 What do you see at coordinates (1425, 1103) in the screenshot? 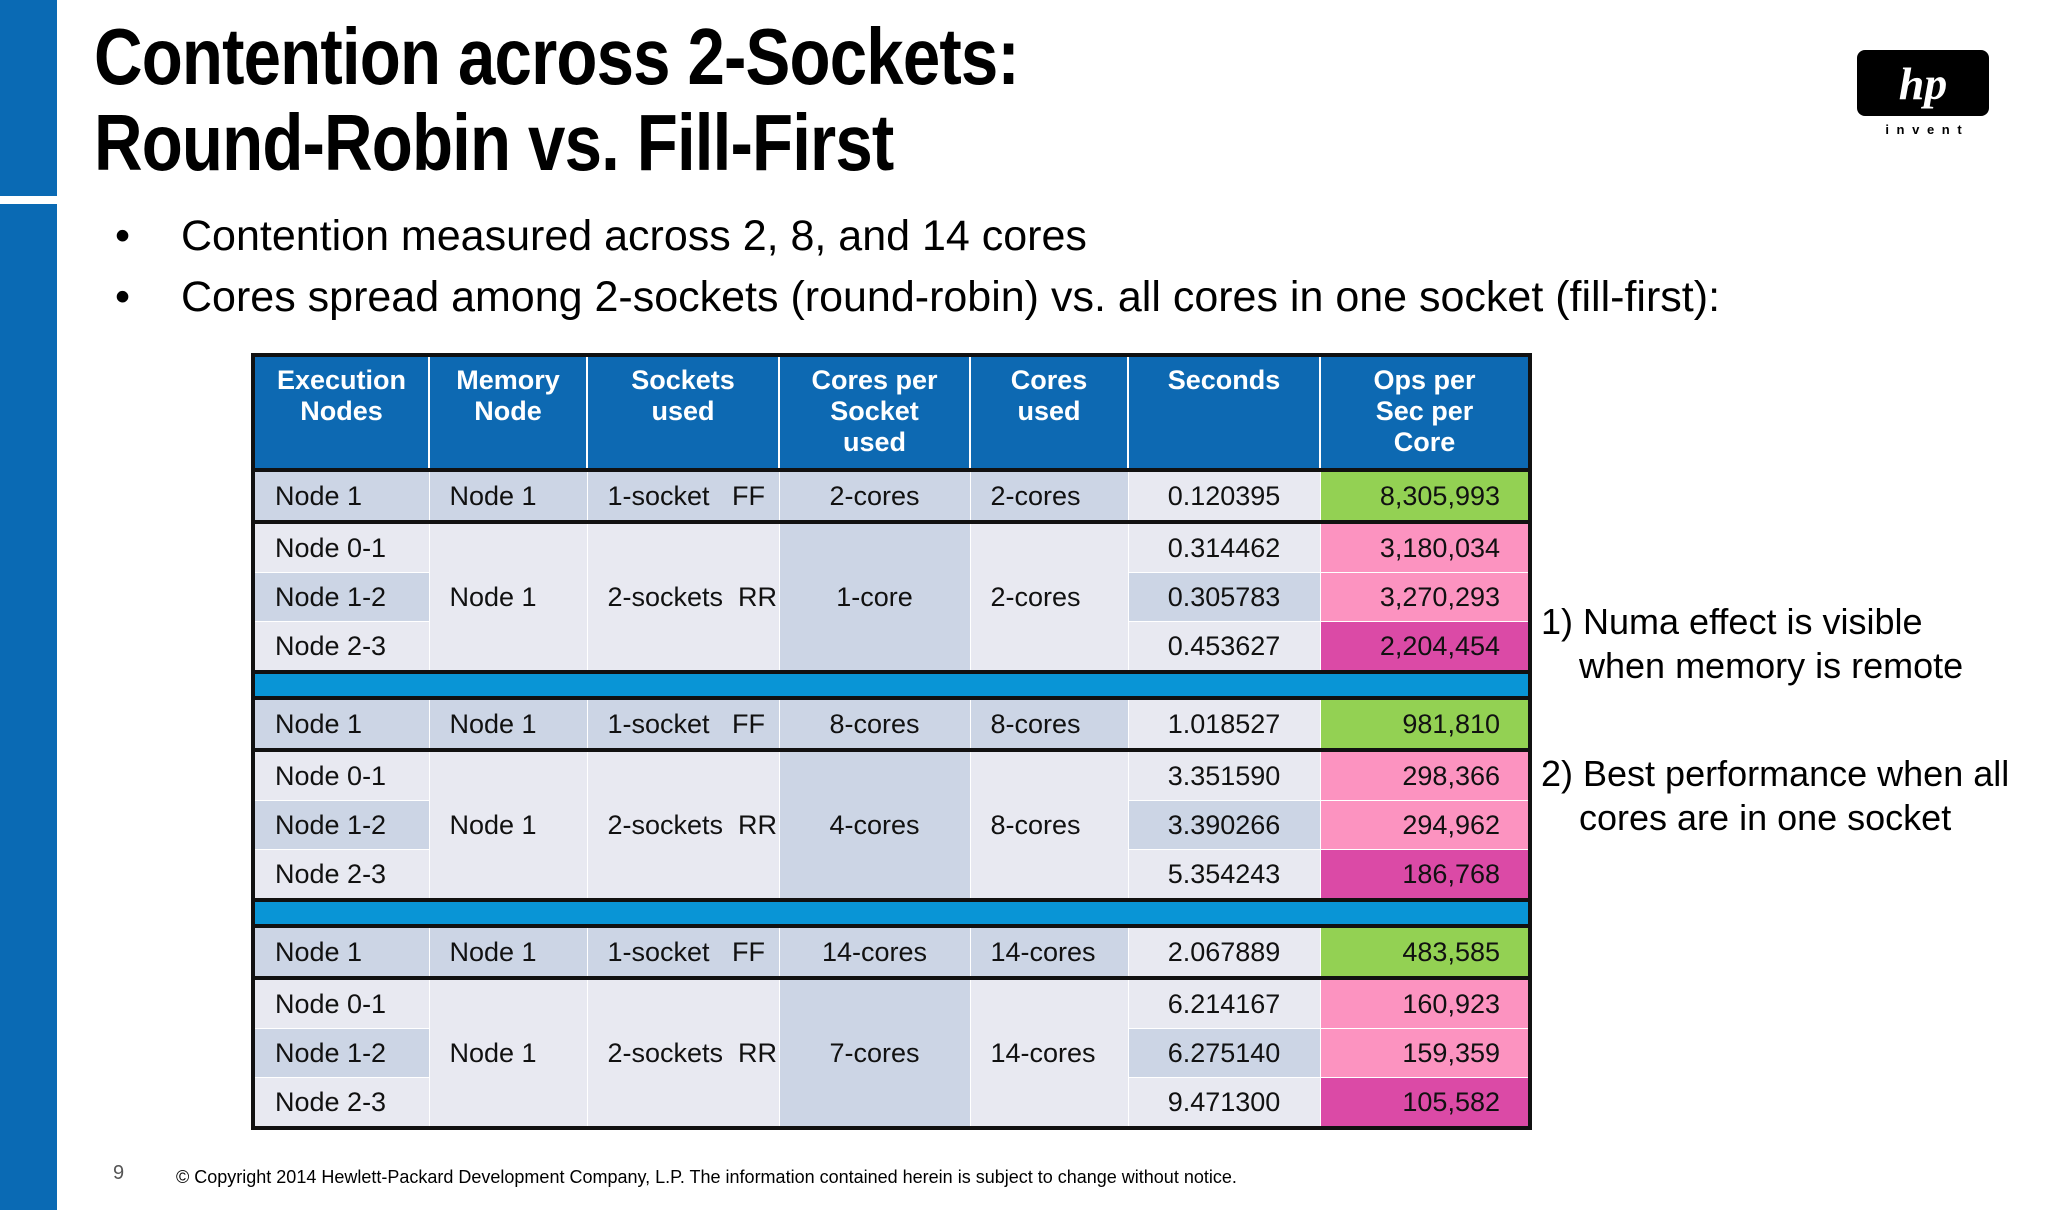
I see `cell: 105,582` at bounding box center [1425, 1103].